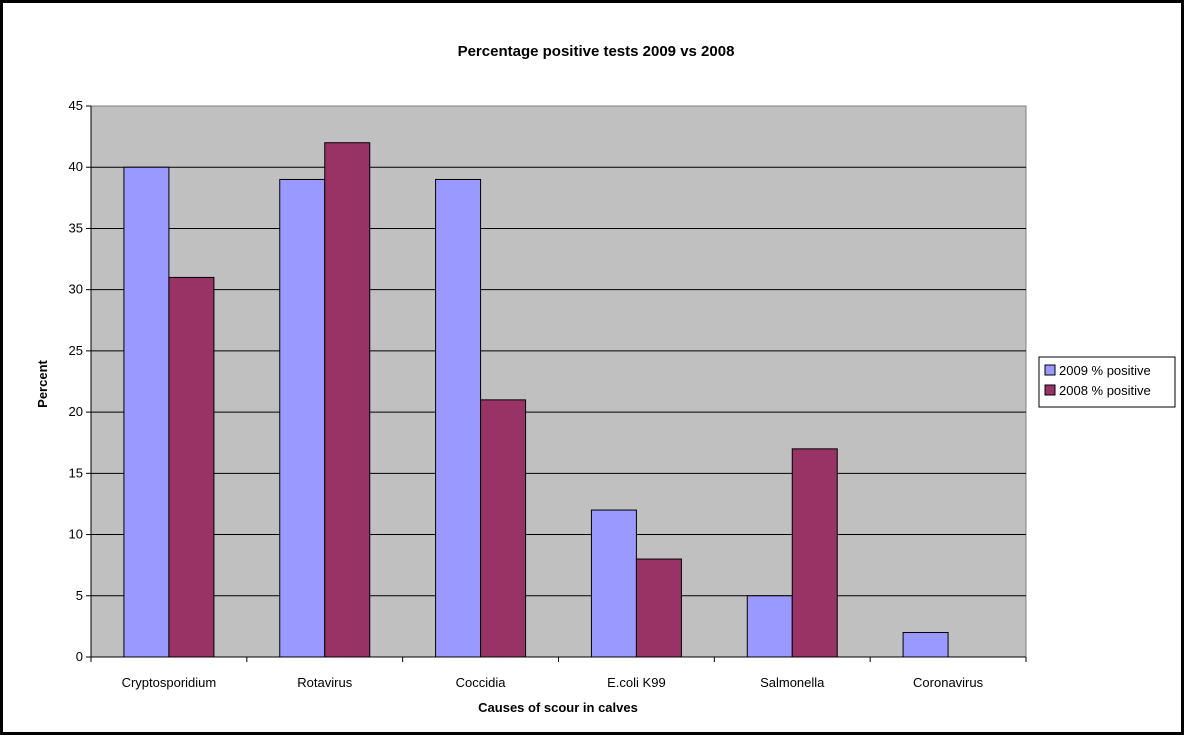  Describe the element at coordinates (76, 411) in the screenshot. I see `y-tick-label-4: 20` at that location.